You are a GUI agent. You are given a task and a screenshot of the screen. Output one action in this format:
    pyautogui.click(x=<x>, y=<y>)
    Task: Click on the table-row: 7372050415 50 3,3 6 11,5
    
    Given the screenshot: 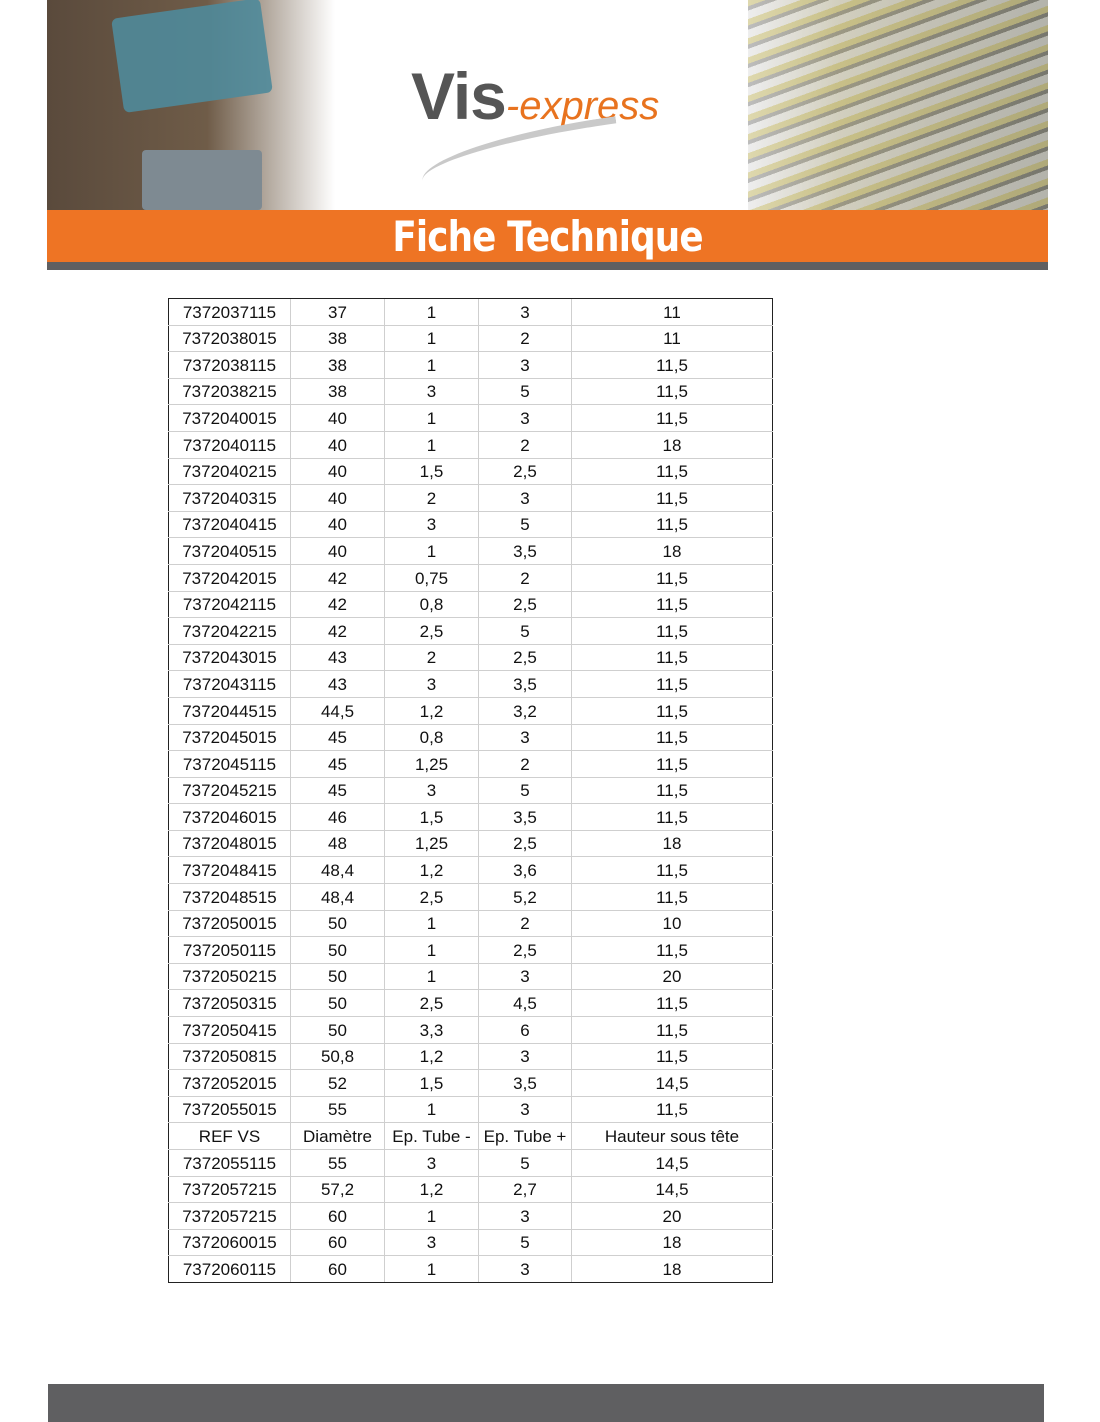 What is the action you would take?
    pyautogui.click(x=470, y=1030)
    